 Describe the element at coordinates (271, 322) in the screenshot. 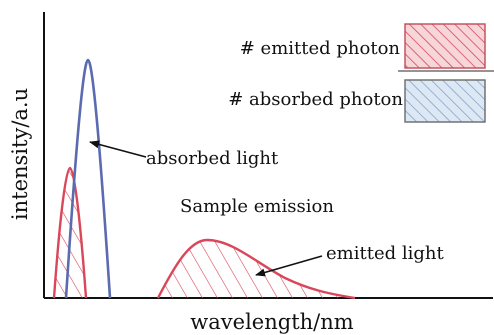

I see `x-axis-label: wavelength/nm` at that location.